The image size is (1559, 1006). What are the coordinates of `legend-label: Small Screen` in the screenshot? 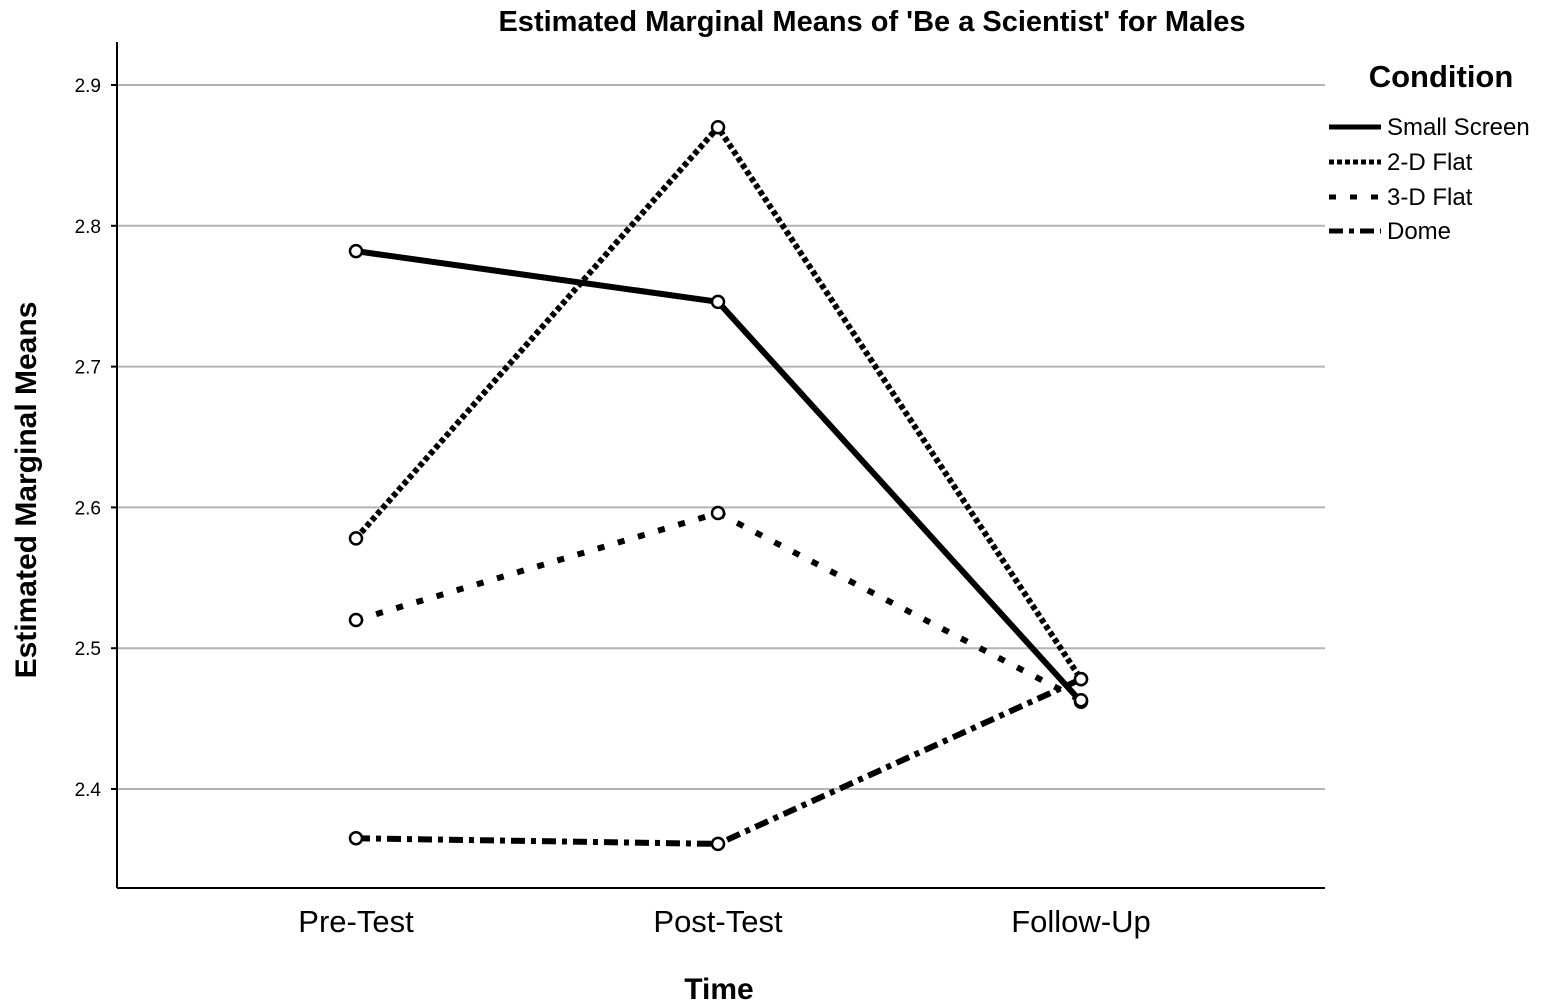 It's located at (1458, 127).